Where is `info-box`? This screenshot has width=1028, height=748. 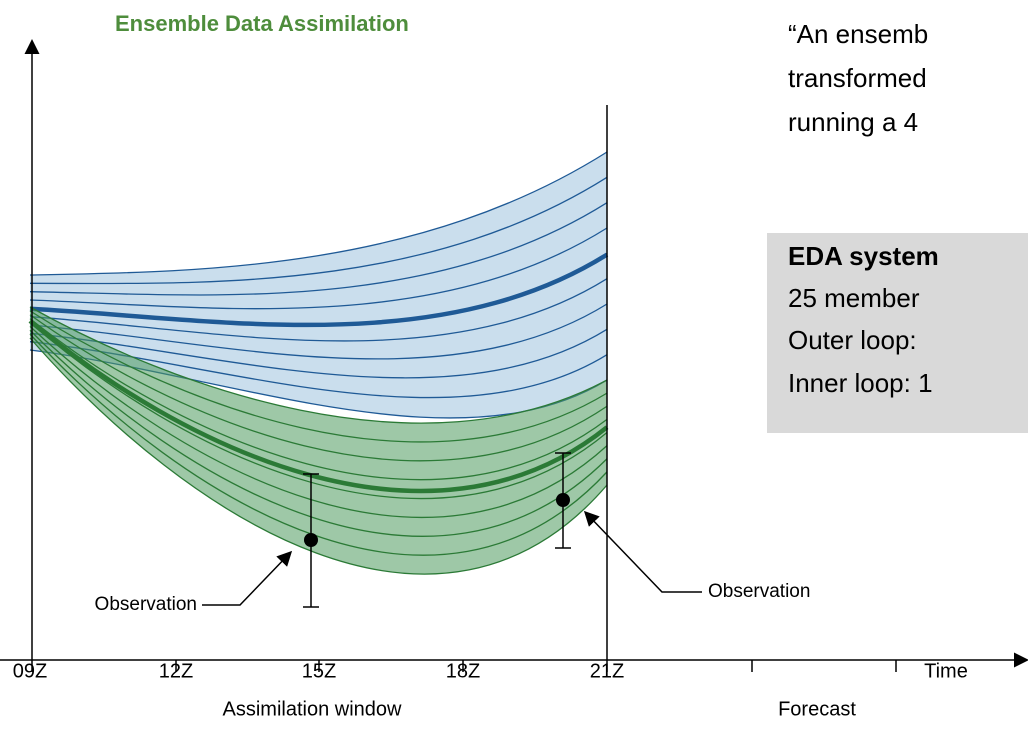
info-box is located at coordinates (897, 333).